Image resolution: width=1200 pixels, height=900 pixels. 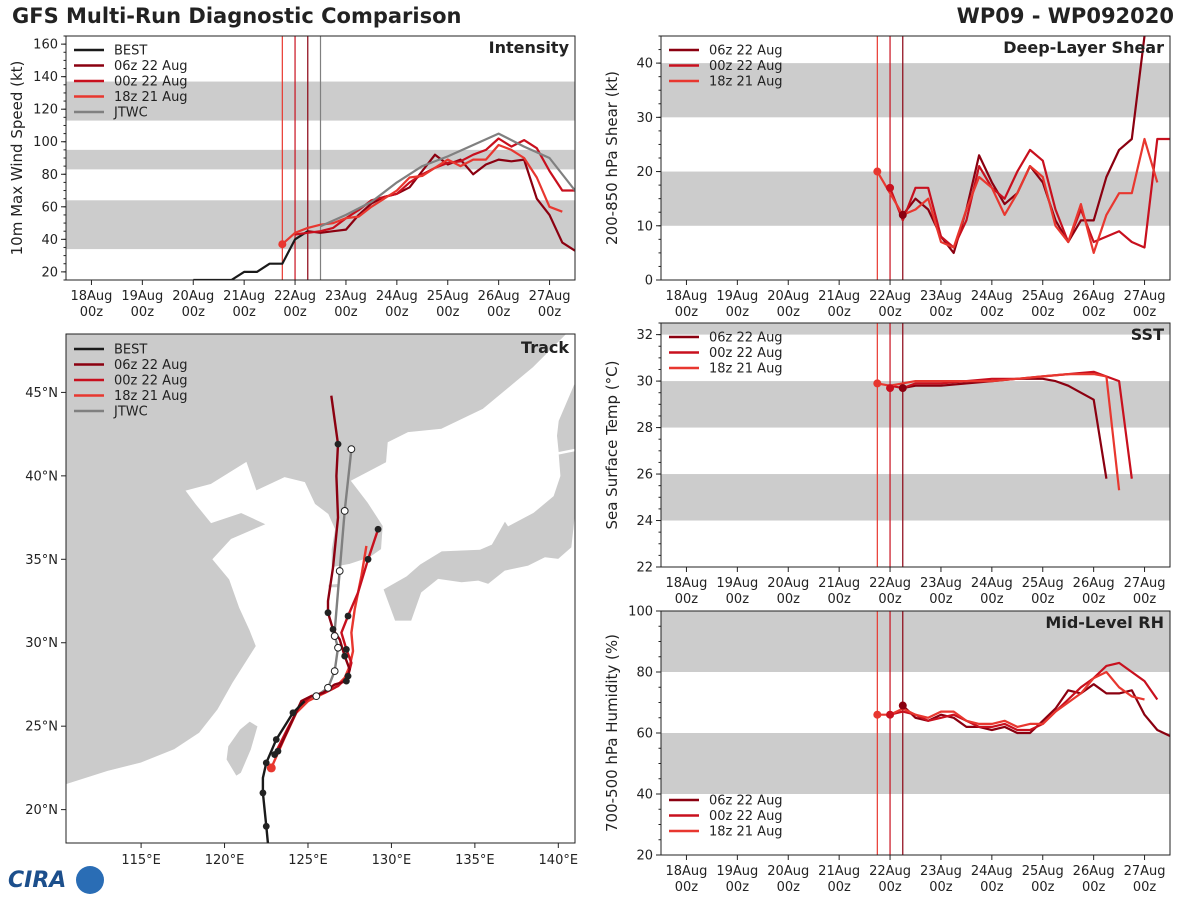 What do you see at coordinates (271, 768) in the screenshot?
I see `track-point-run18` at bounding box center [271, 768].